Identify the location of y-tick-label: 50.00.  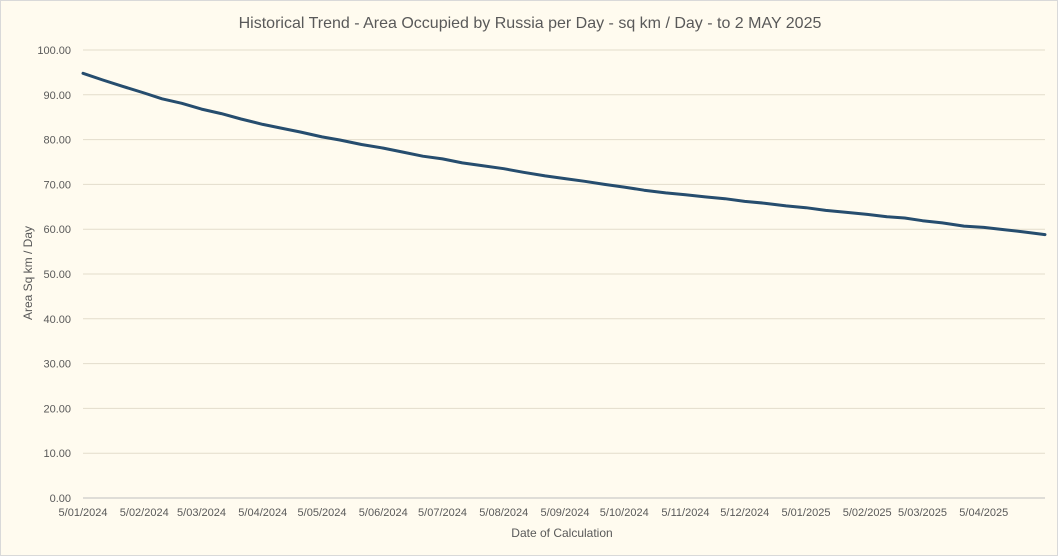
(57, 275).